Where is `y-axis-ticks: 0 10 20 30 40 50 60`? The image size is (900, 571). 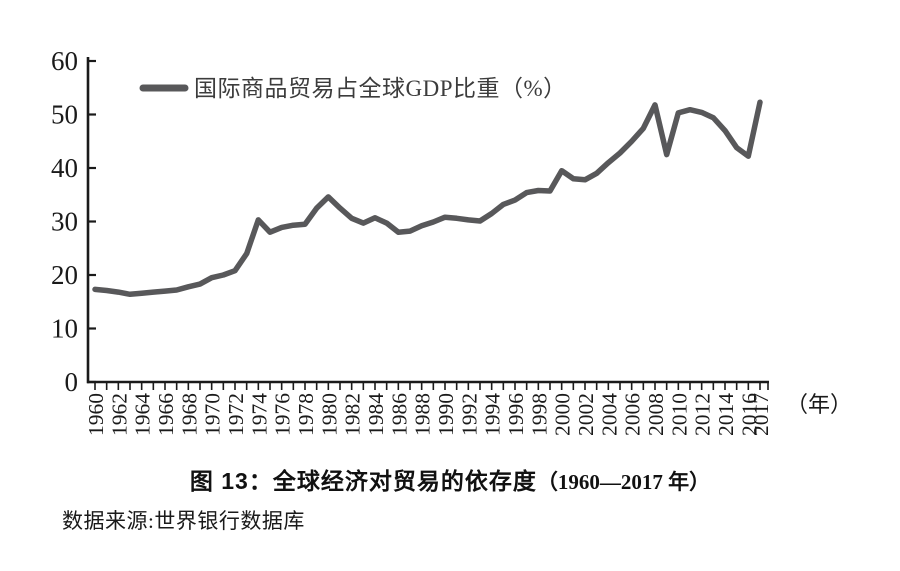
y-axis-ticks: 0 10 20 30 40 50 60 is located at coordinates (73, 221).